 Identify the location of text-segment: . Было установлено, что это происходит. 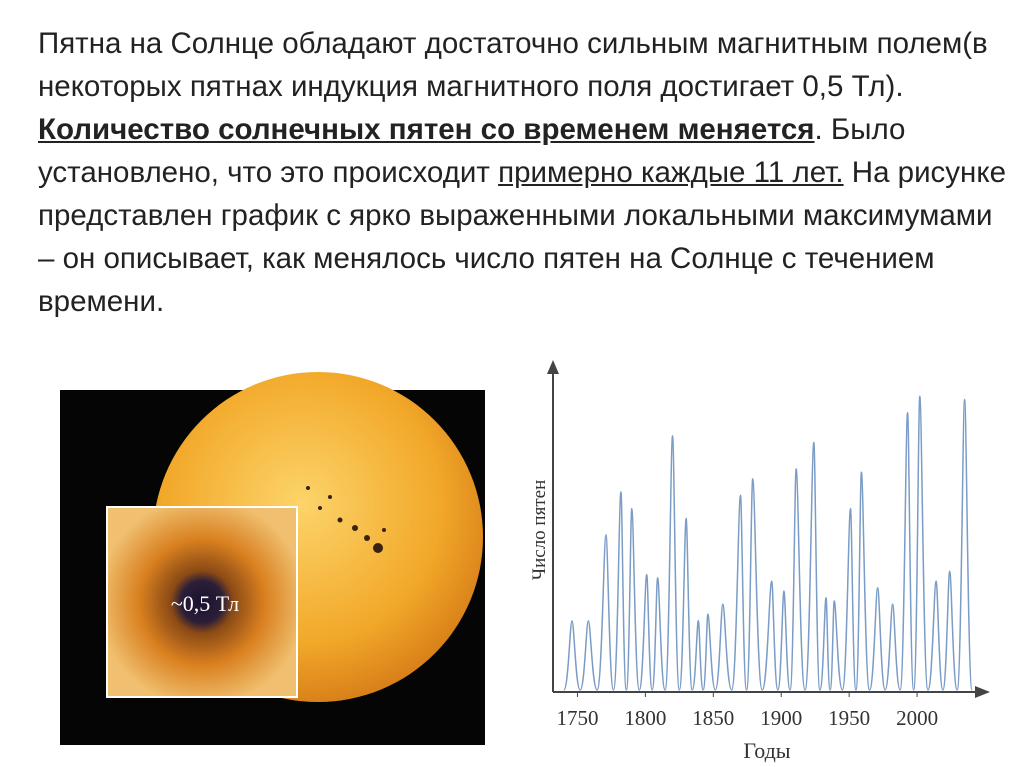
(472, 151).